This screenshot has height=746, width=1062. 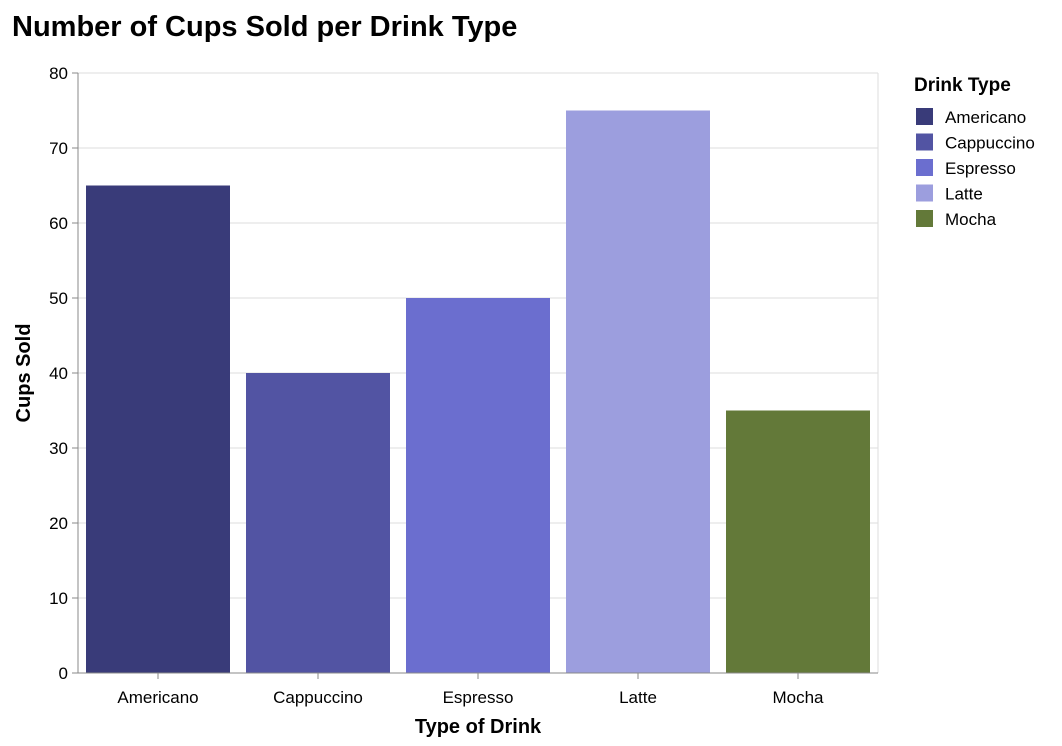 What do you see at coordinates (964, 194) in the screenshot?
I see `legend-label: Latte` at bounding box center [964, 194].